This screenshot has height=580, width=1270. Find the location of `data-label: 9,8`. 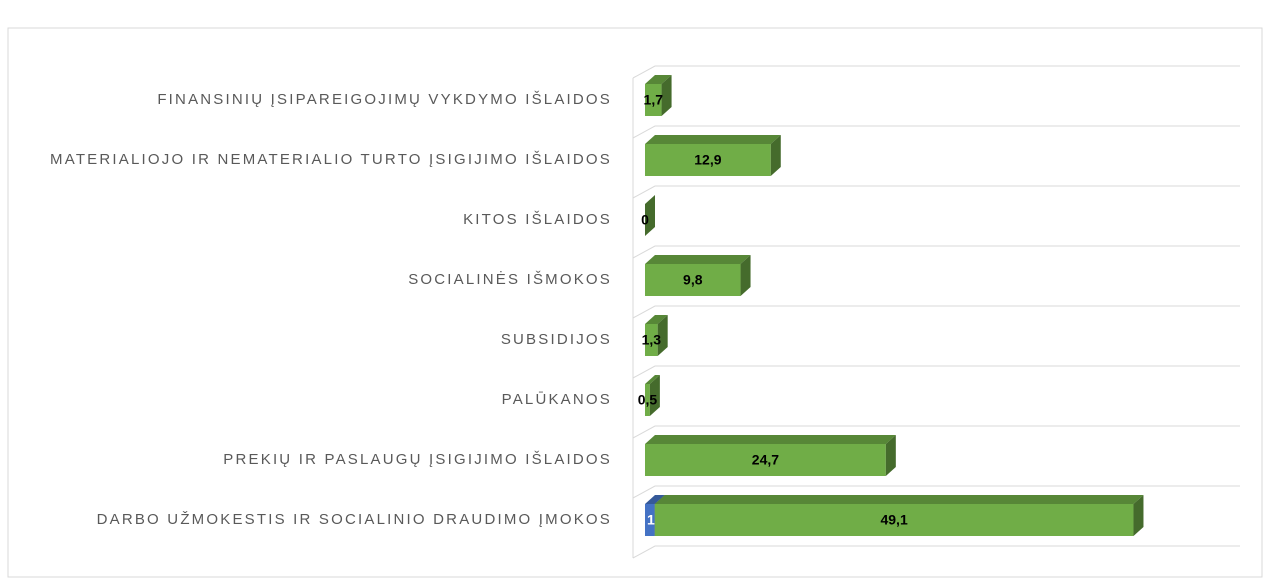

data-label: 9,8 is located at coordinates (693, 280).